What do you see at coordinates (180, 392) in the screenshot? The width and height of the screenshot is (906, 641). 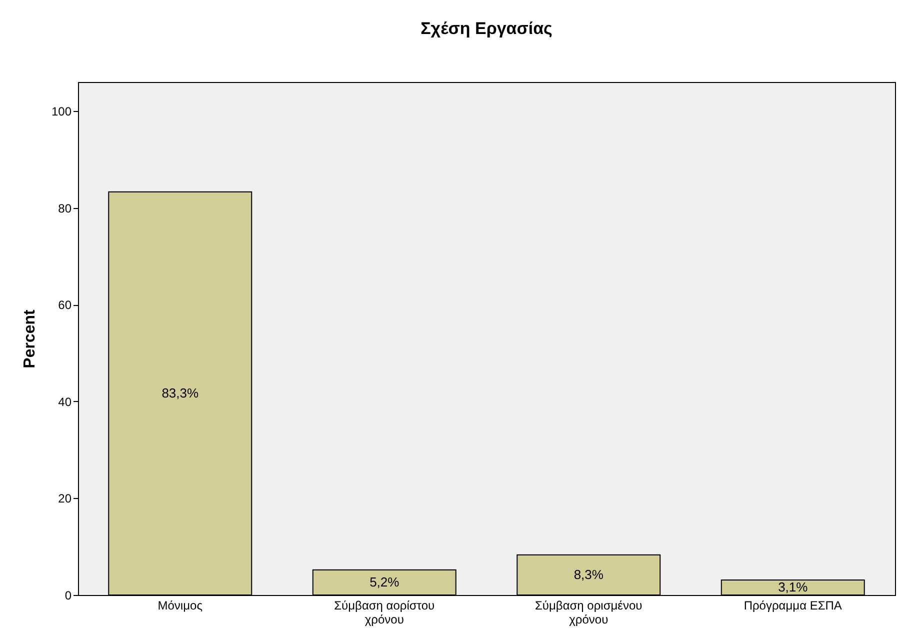 I see `data-label: 83,3%` at bounding box center [180, 392].